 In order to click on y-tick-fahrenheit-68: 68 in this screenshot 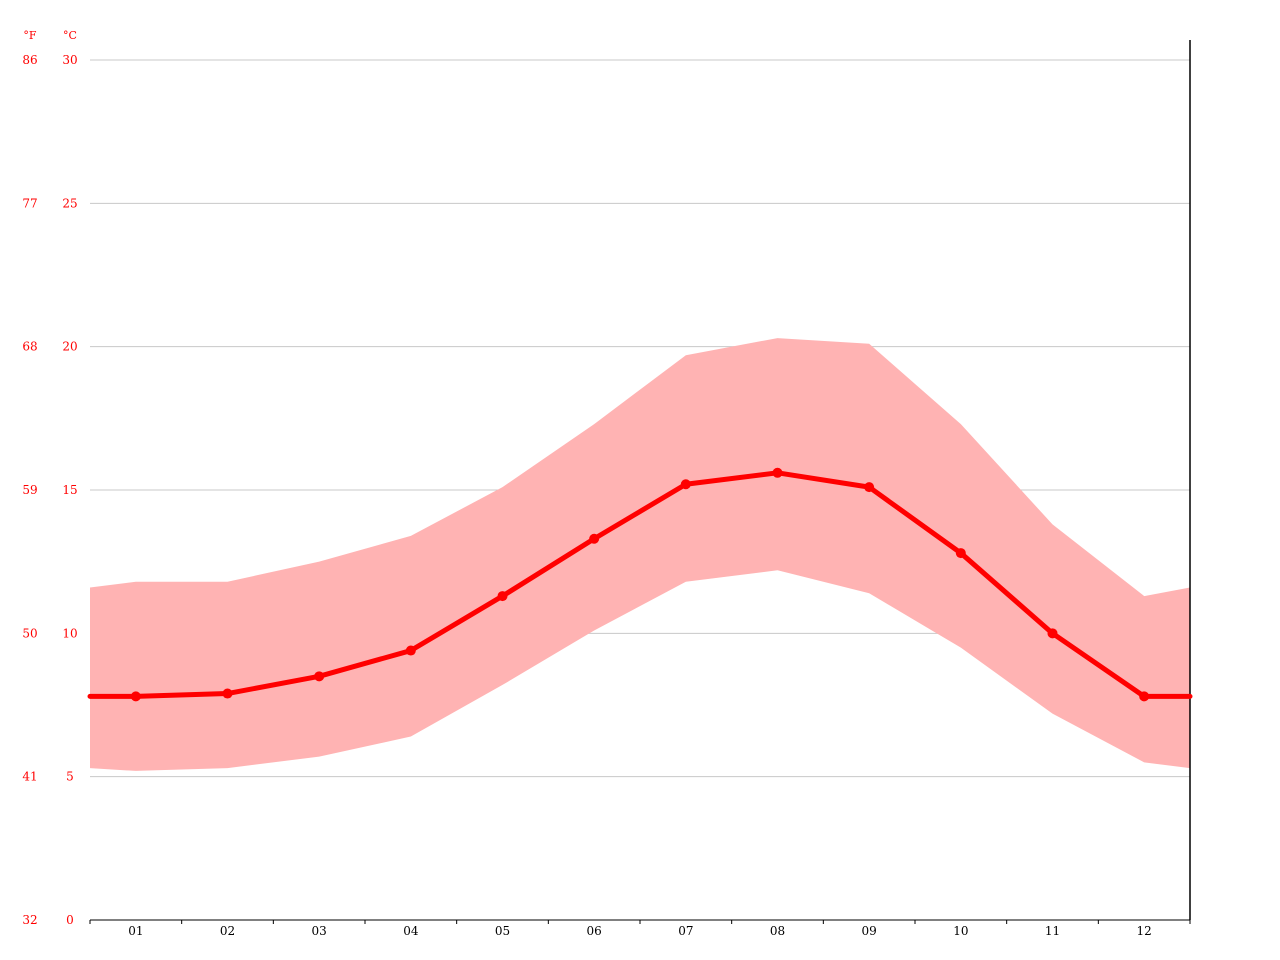, I will do `click(29, 347)`.